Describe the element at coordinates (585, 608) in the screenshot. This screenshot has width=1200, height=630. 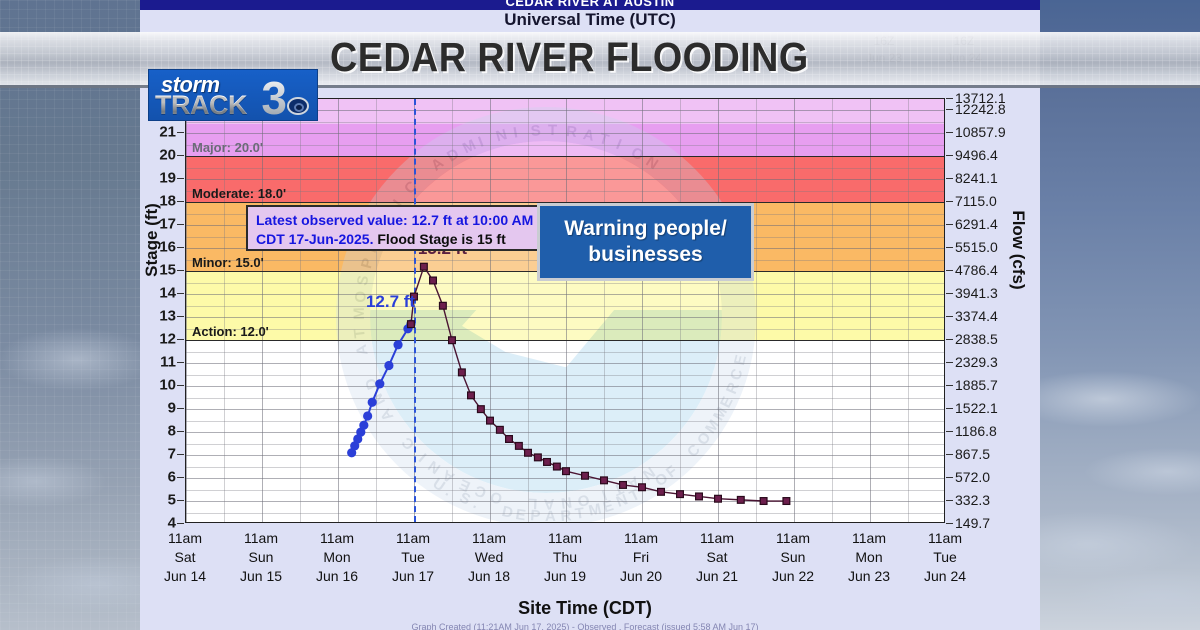
I see `site-time-axis-title: Site Time (CDT)` at that location.